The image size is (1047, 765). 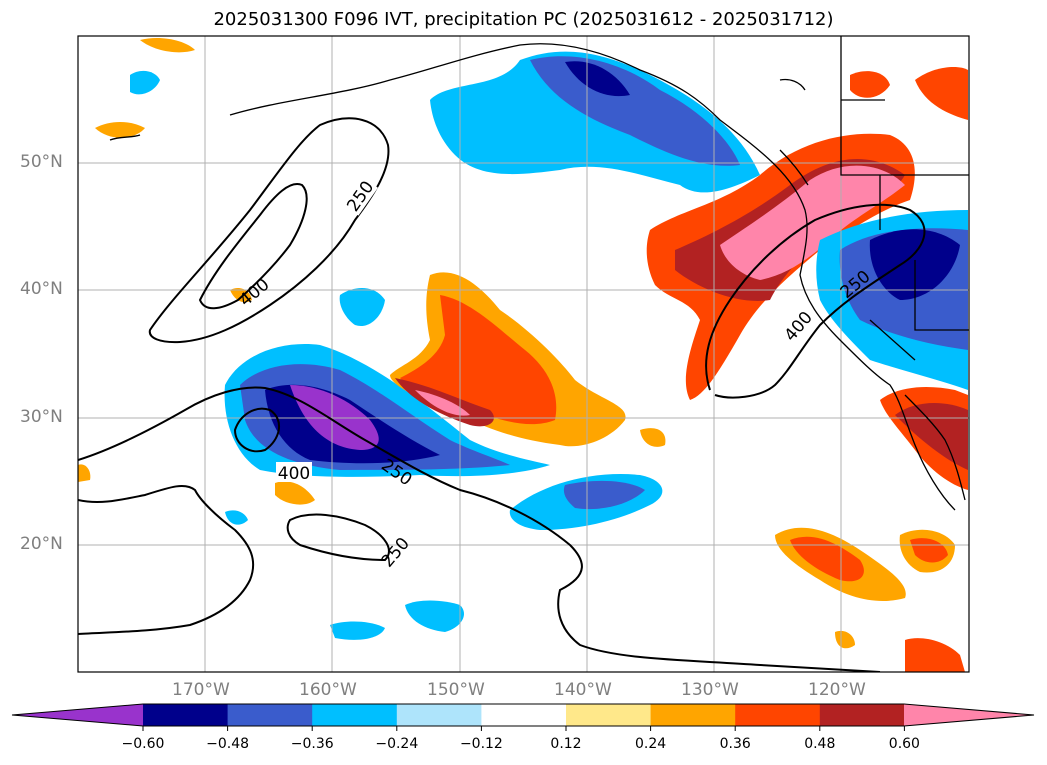 I want to click on colorbar-tick-label: −0.36, so click(x=312, y=744).